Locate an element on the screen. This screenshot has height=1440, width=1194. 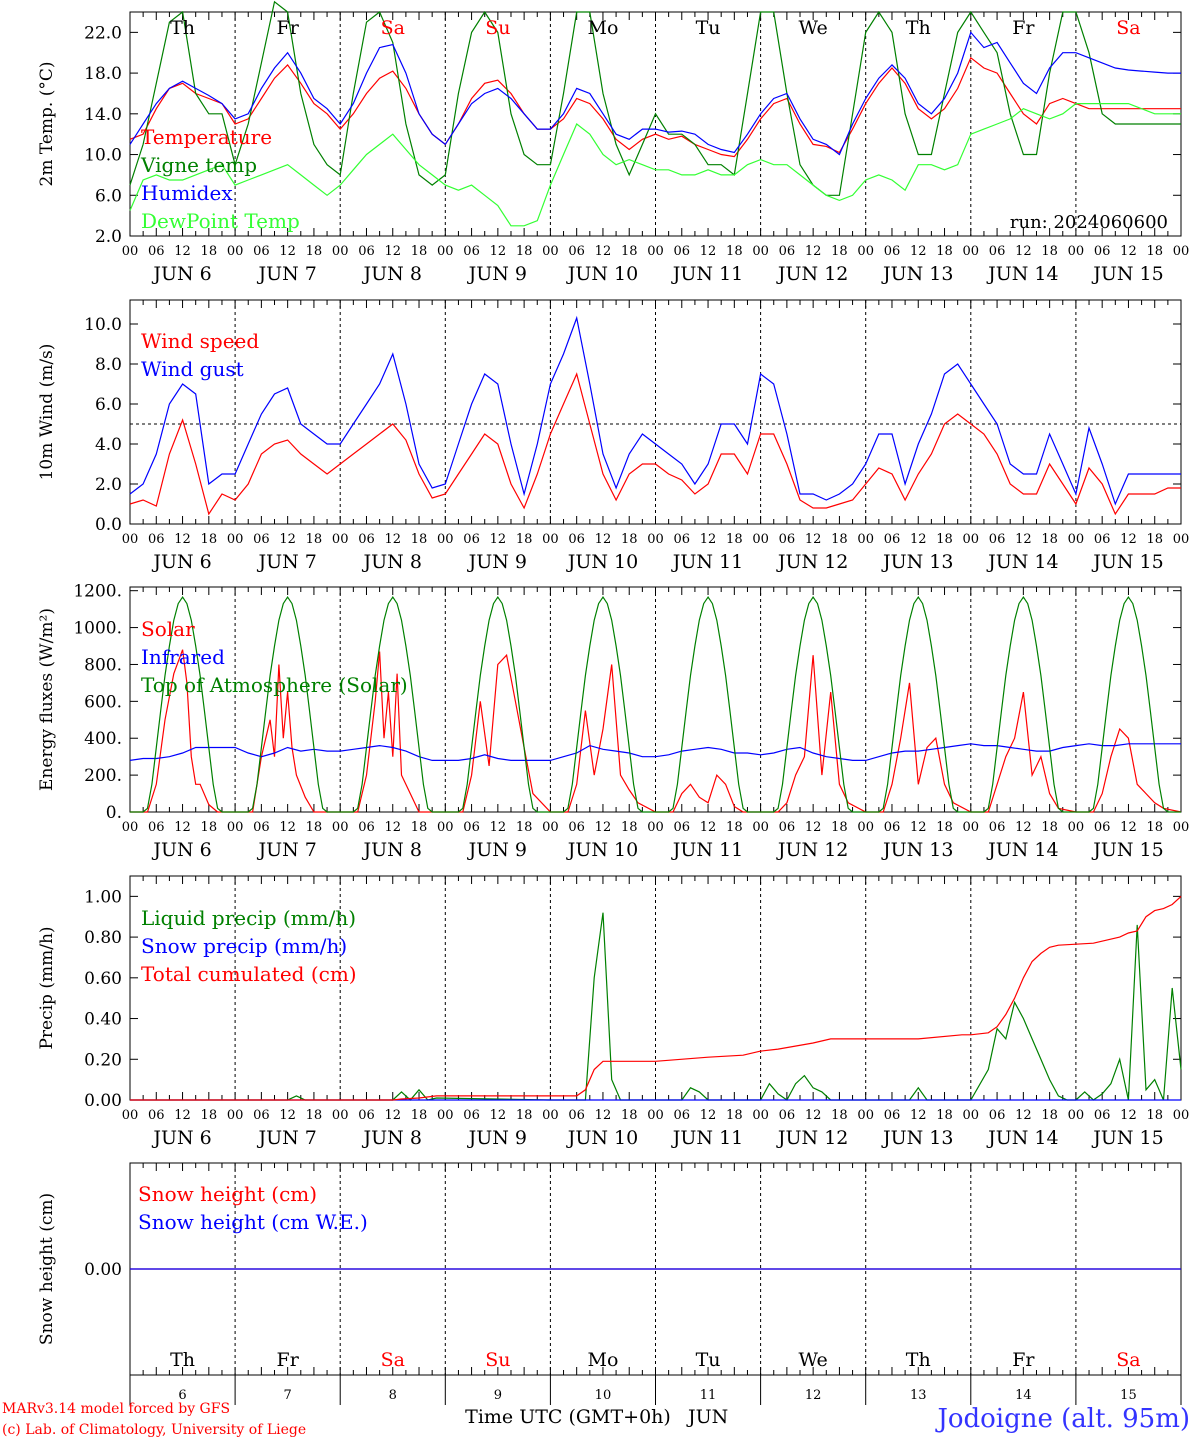
y-tick-label: 1200. is located at coordinates (97, 592).